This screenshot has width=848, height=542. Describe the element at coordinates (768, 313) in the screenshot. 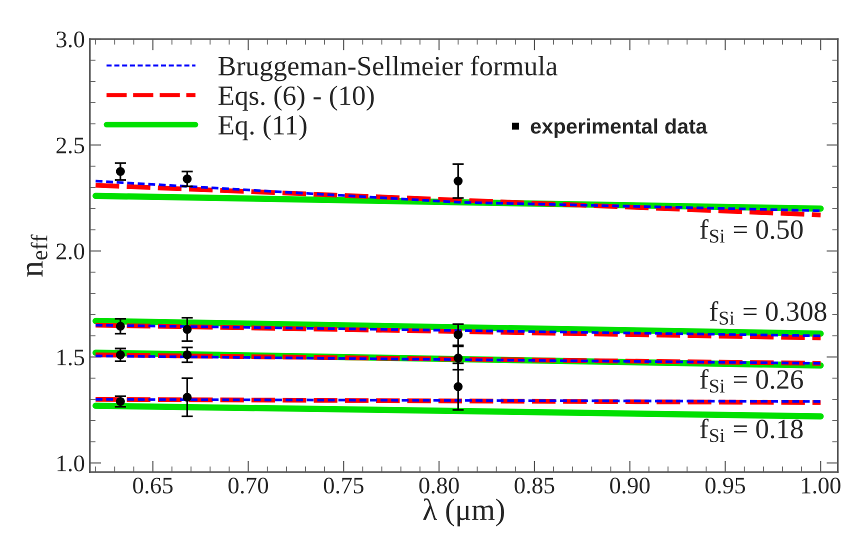

I see `annotation: f$_{Si}$ = 0.308` at that location.